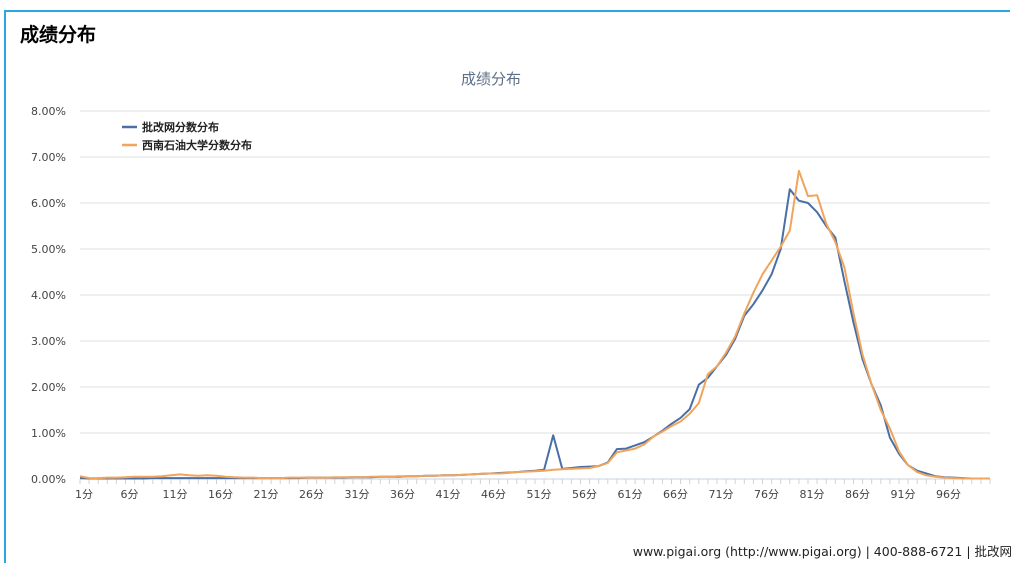 The height and width of the screenshot is (565, 1012). I want to click on x-tick-label: 51分, so click(539, 494).